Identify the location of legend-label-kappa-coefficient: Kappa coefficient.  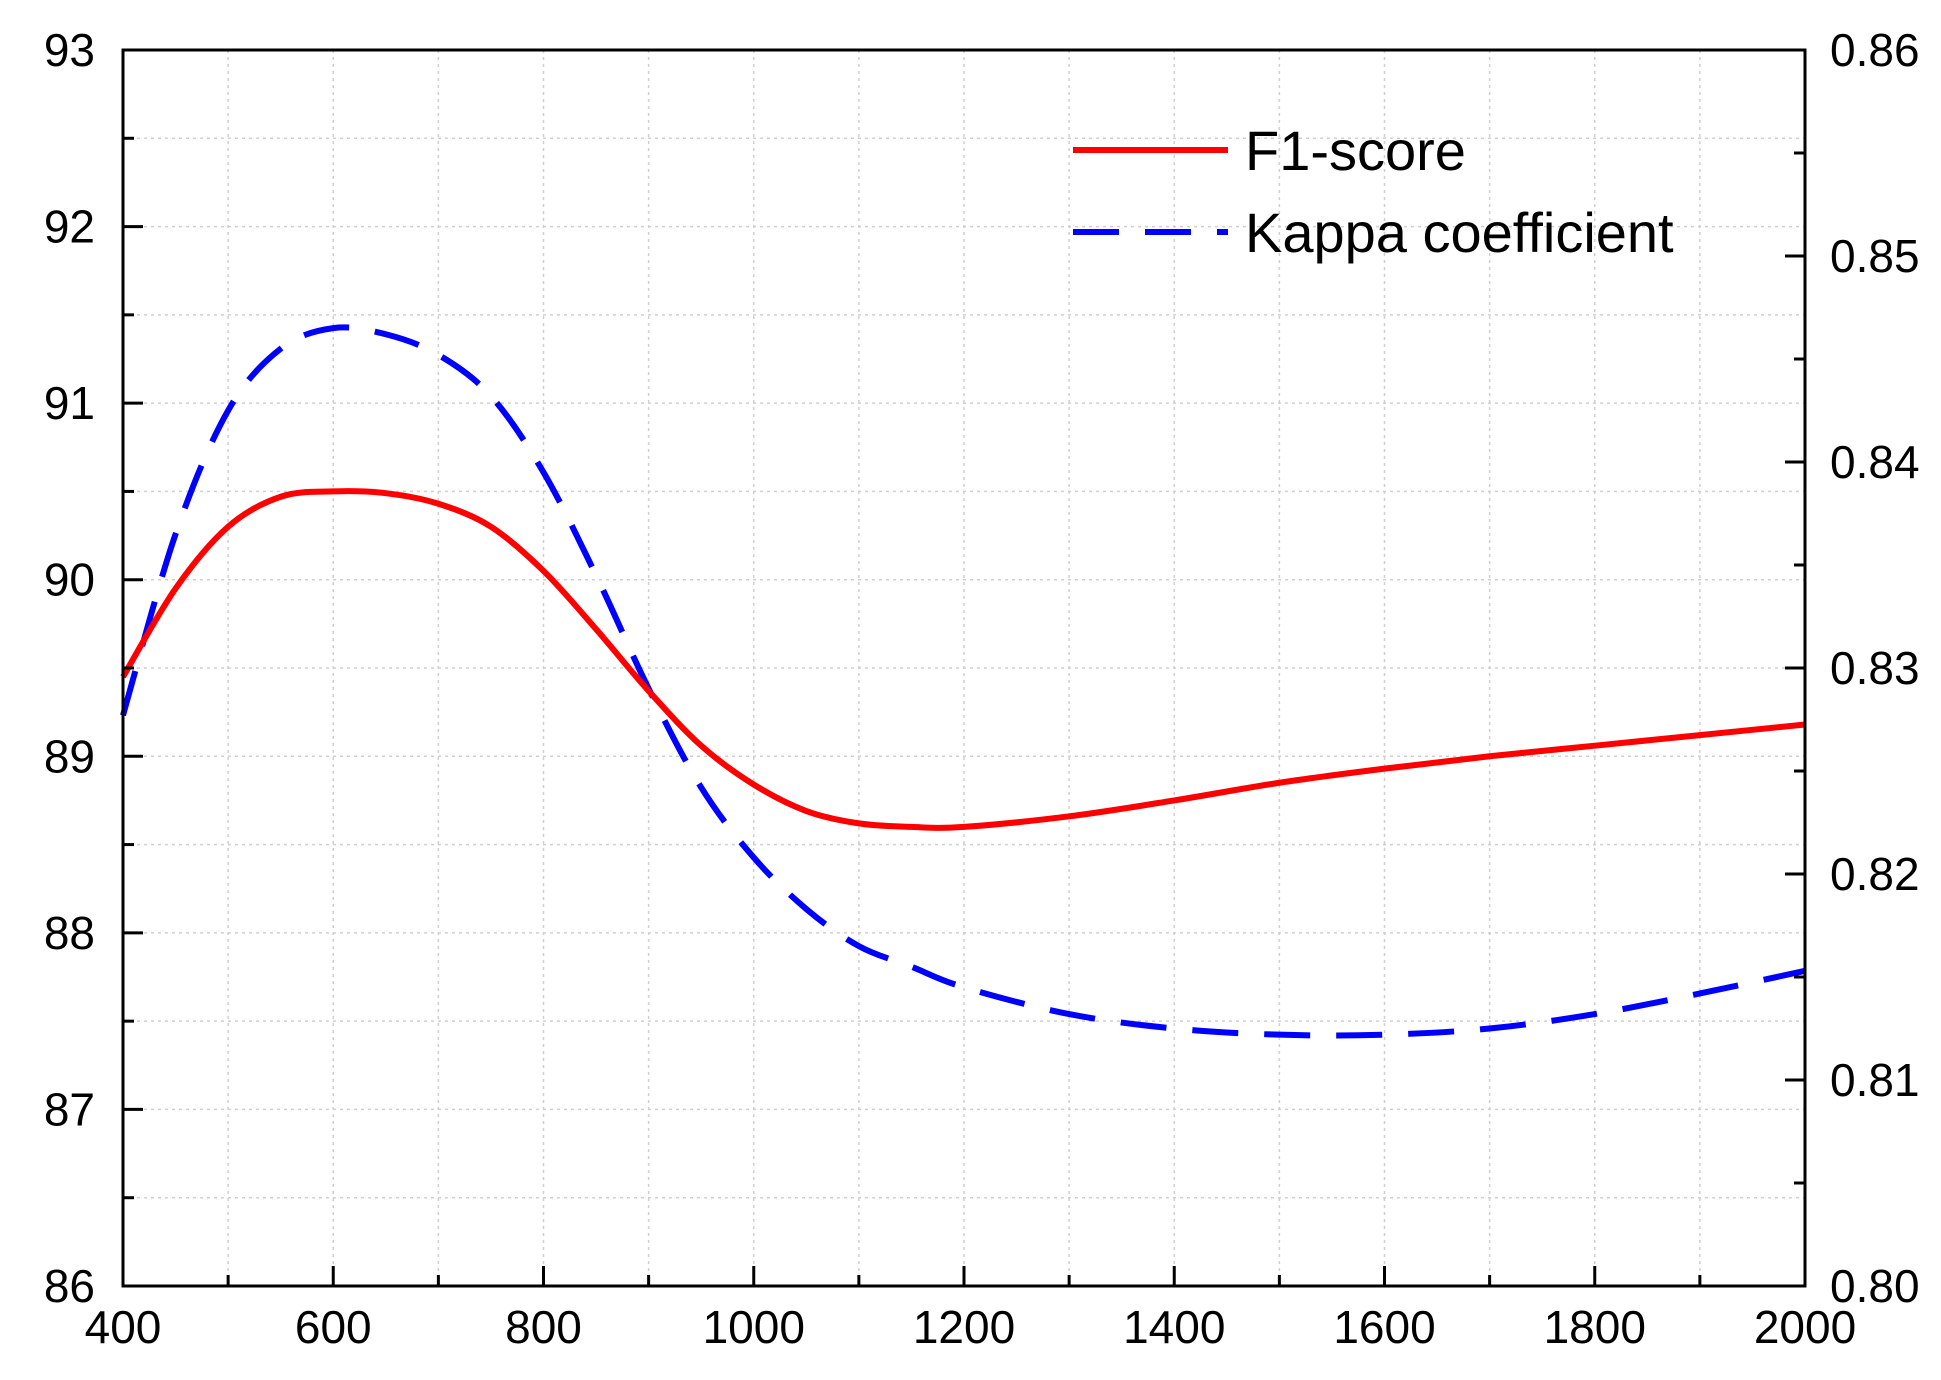
(1459, 232).